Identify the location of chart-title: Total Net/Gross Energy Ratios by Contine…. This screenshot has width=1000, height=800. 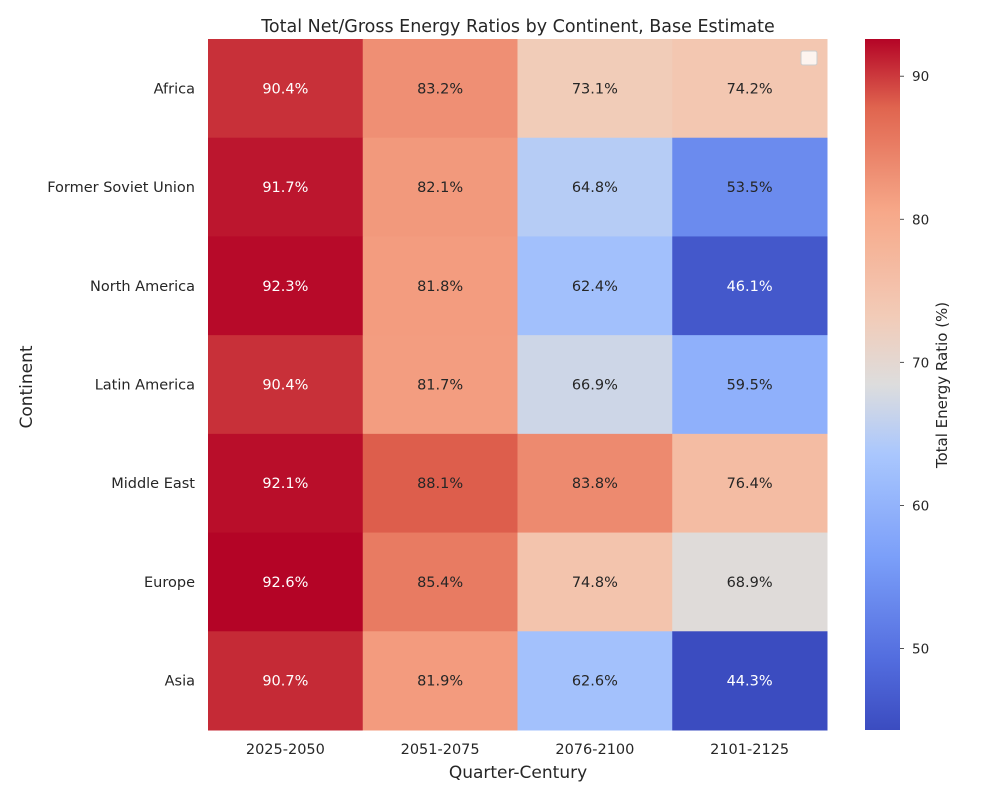
(517, 27).